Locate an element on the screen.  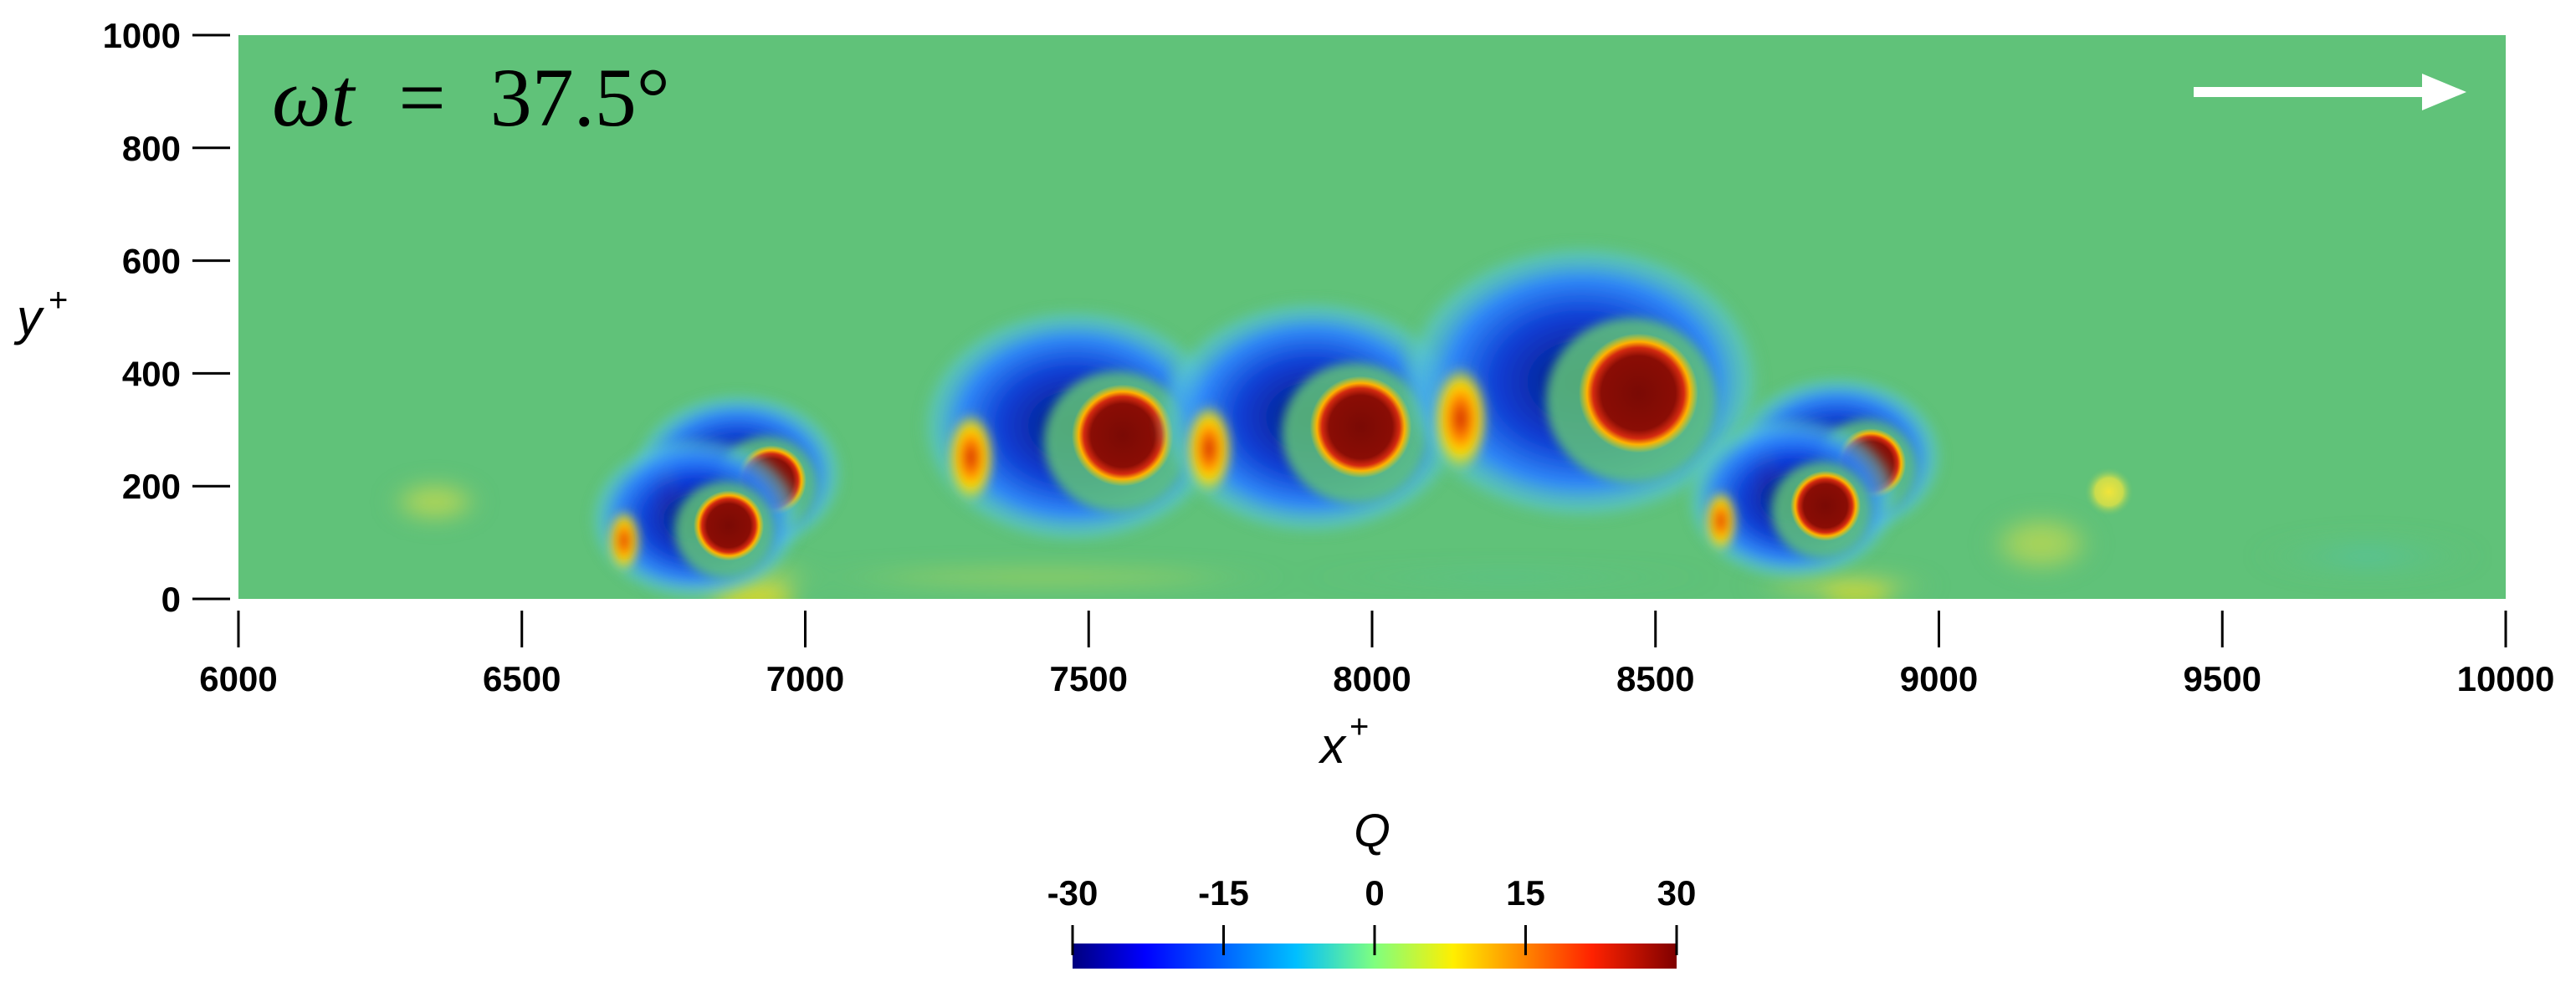
x-tick-label: 8500 is located at coordinates (1655, 678).